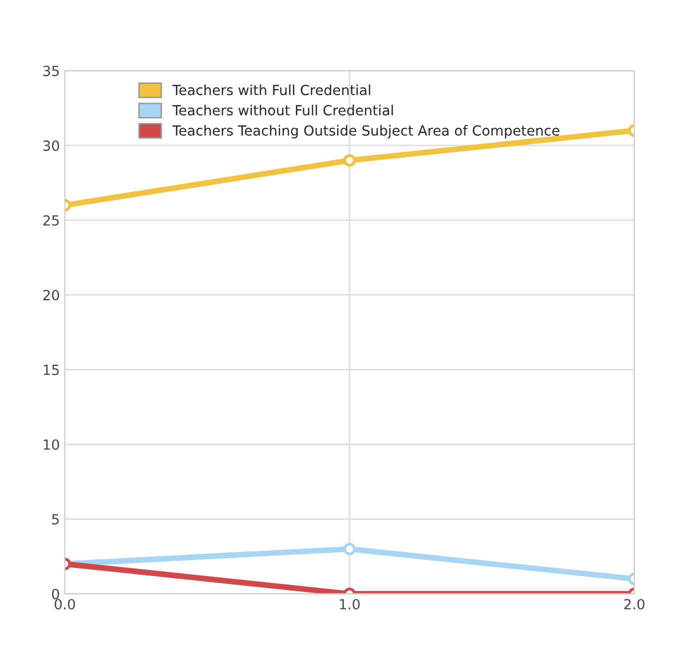 The image size is (697, 649). Describe the element at coordinates (51, 71) in the screenshot. I see `y-tick-label: 35` at that location.